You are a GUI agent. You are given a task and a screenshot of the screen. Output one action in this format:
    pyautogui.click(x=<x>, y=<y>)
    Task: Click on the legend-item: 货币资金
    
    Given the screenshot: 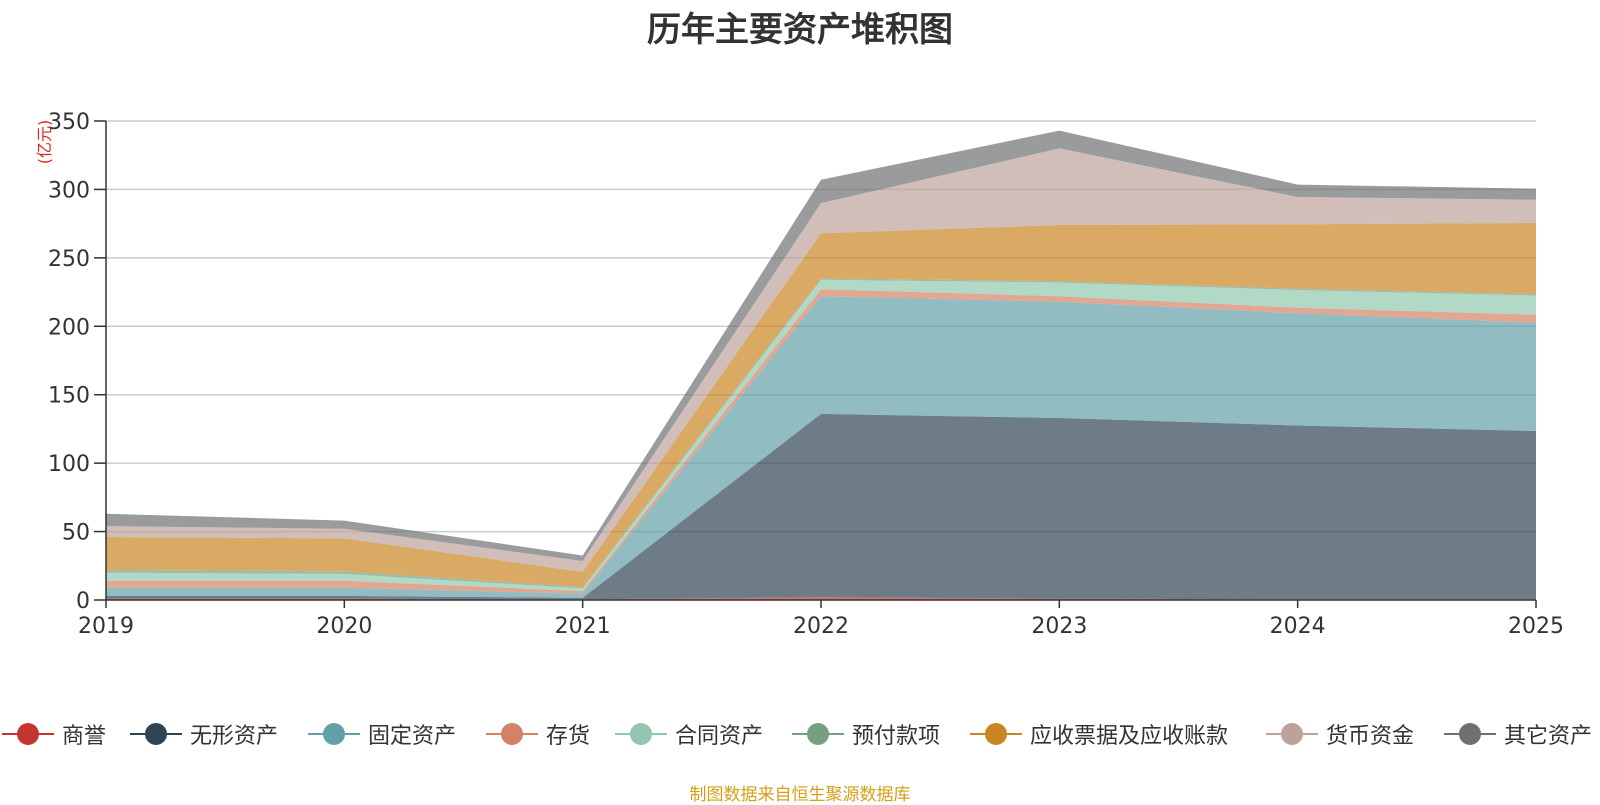 What is the action you would take?
    pyautogui.click(x=1340, y=734)
    